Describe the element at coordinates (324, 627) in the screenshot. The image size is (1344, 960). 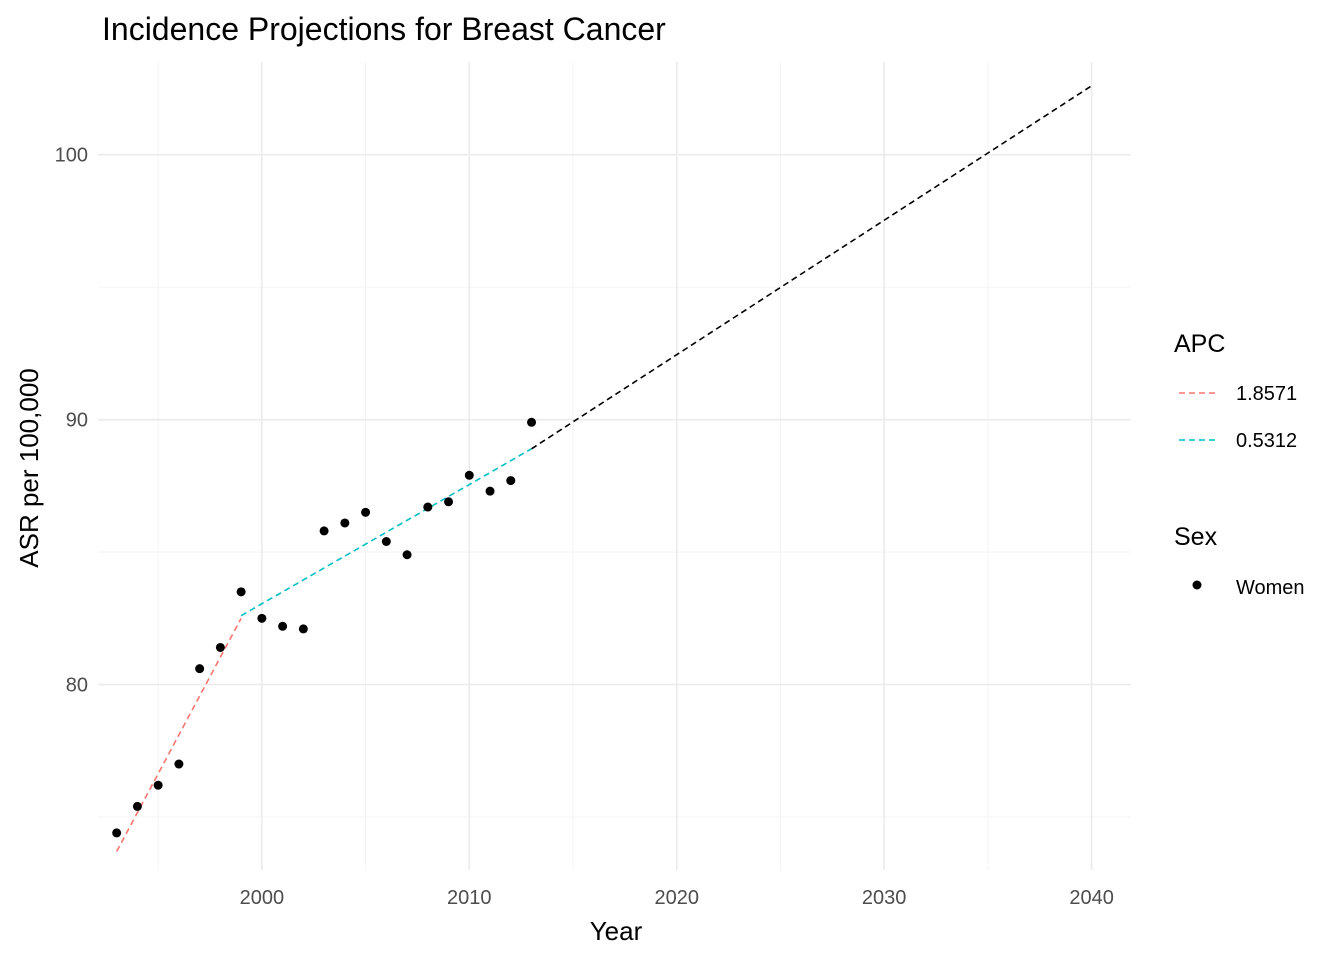
I see `data-points` at that location.